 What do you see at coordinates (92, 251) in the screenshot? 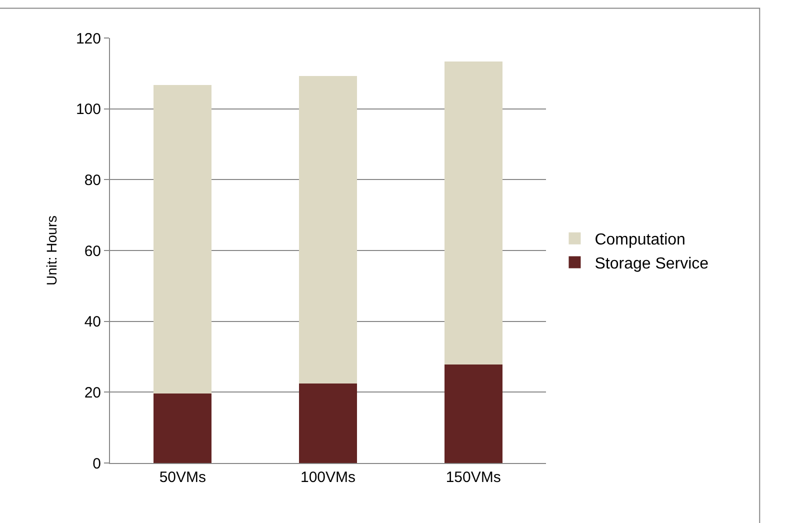
I see `y-tick-label: 60` at bounding box center [92, 251].